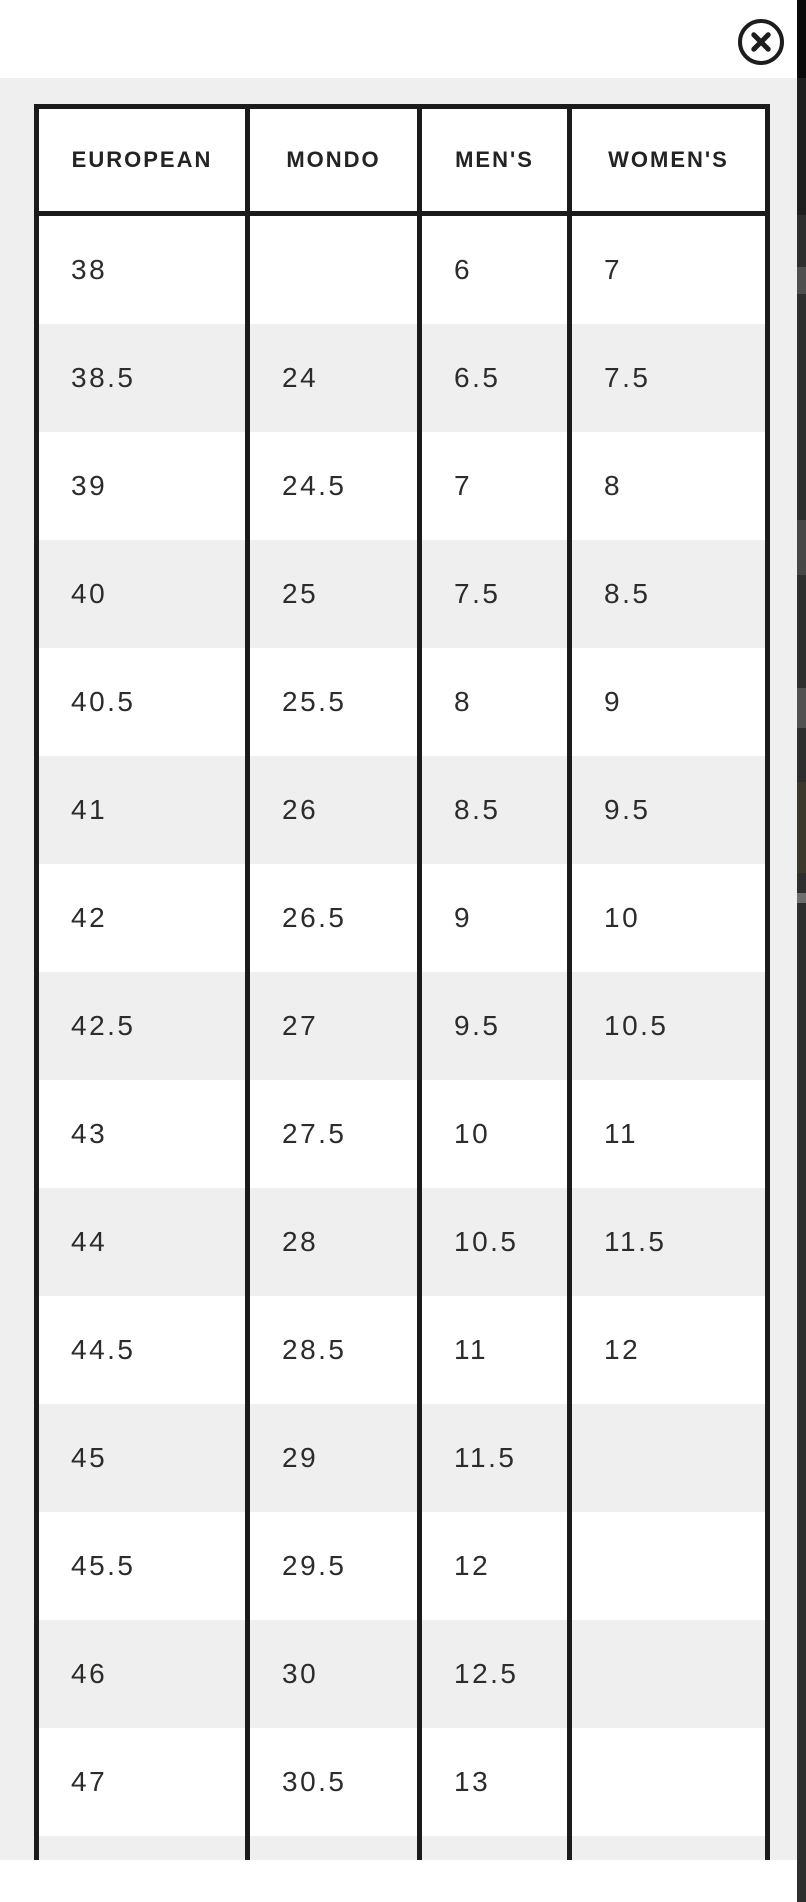  I want to click on table-row: 45 29 11.5, so click(402, 1458).